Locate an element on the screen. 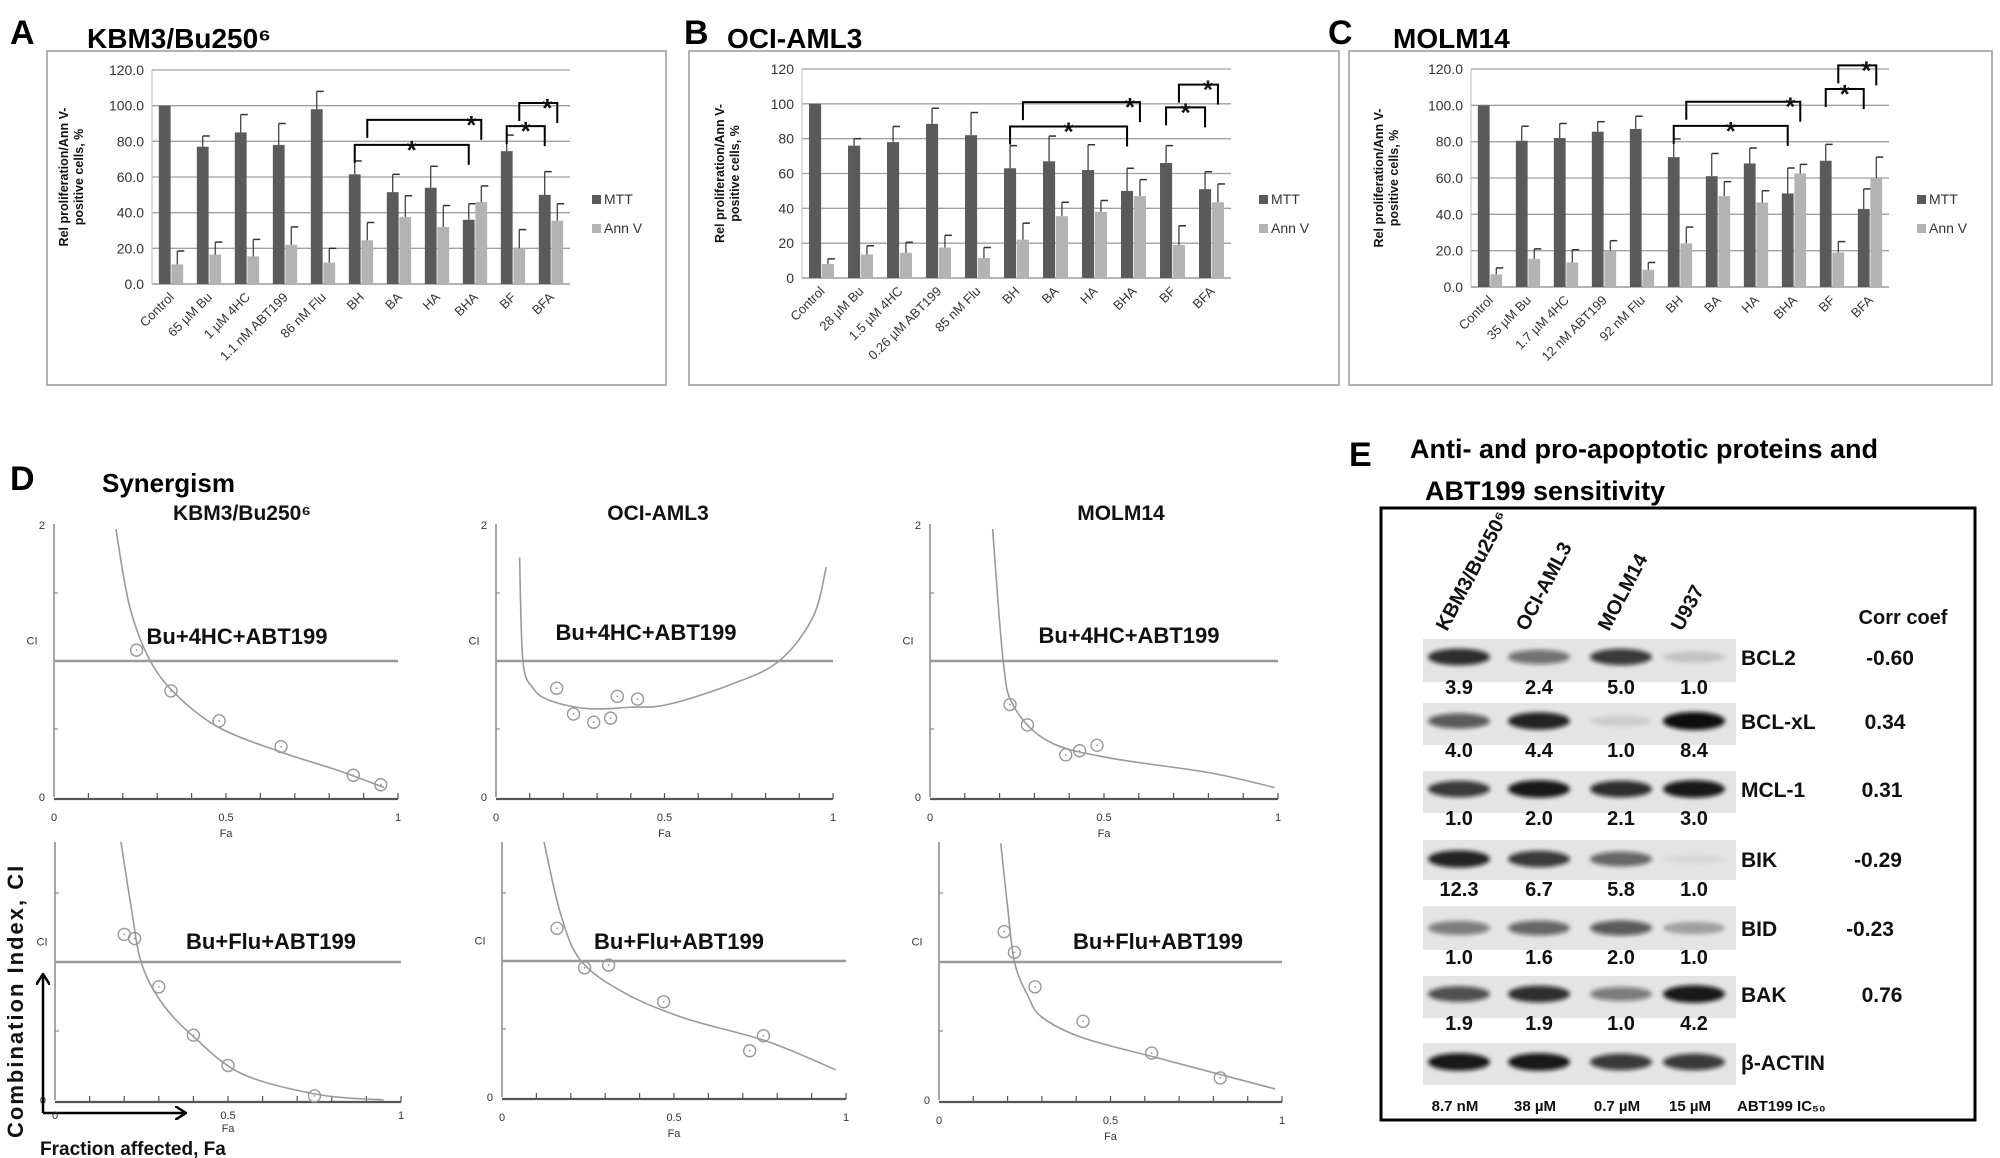 The width and height of the screenshot is (2000, 1158). protein-label: MCL-1 is located at coordinates (1773, 790).